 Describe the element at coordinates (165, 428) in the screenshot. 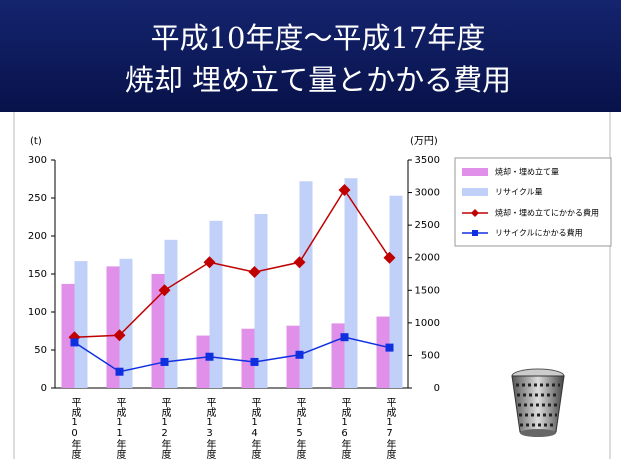

I see `x-tick-label: 平成12年度` at that location.